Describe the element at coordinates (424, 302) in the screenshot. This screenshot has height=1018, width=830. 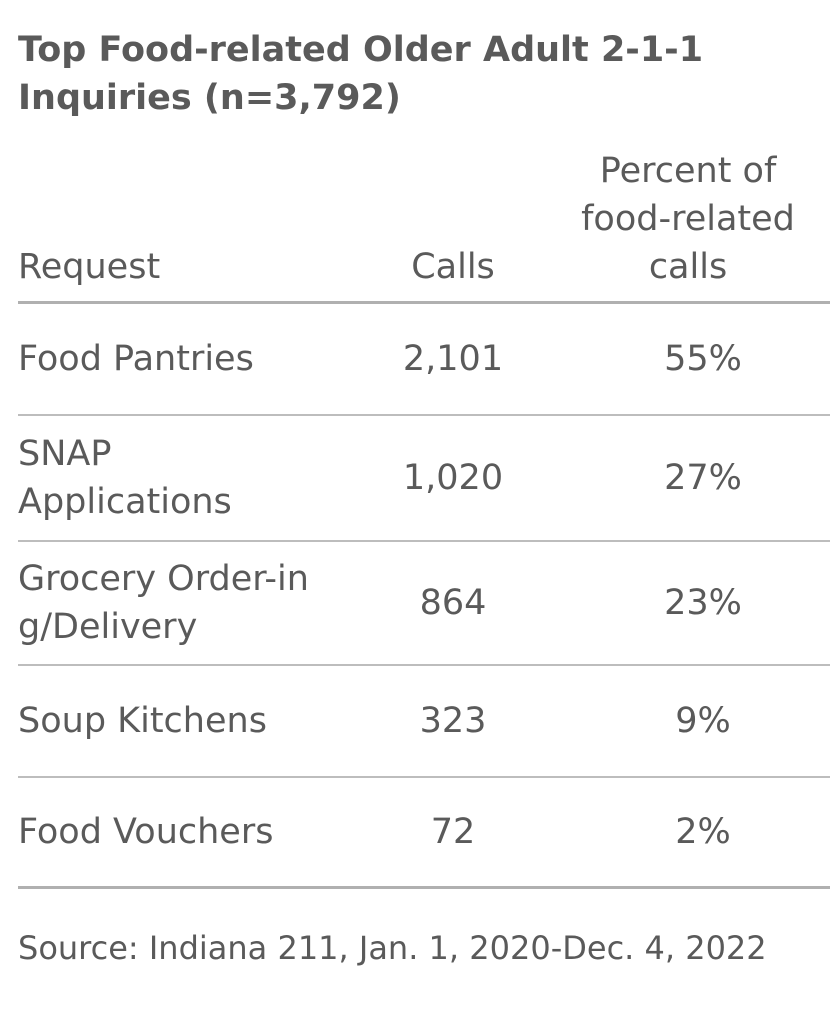
I see `header-rule` at that location.